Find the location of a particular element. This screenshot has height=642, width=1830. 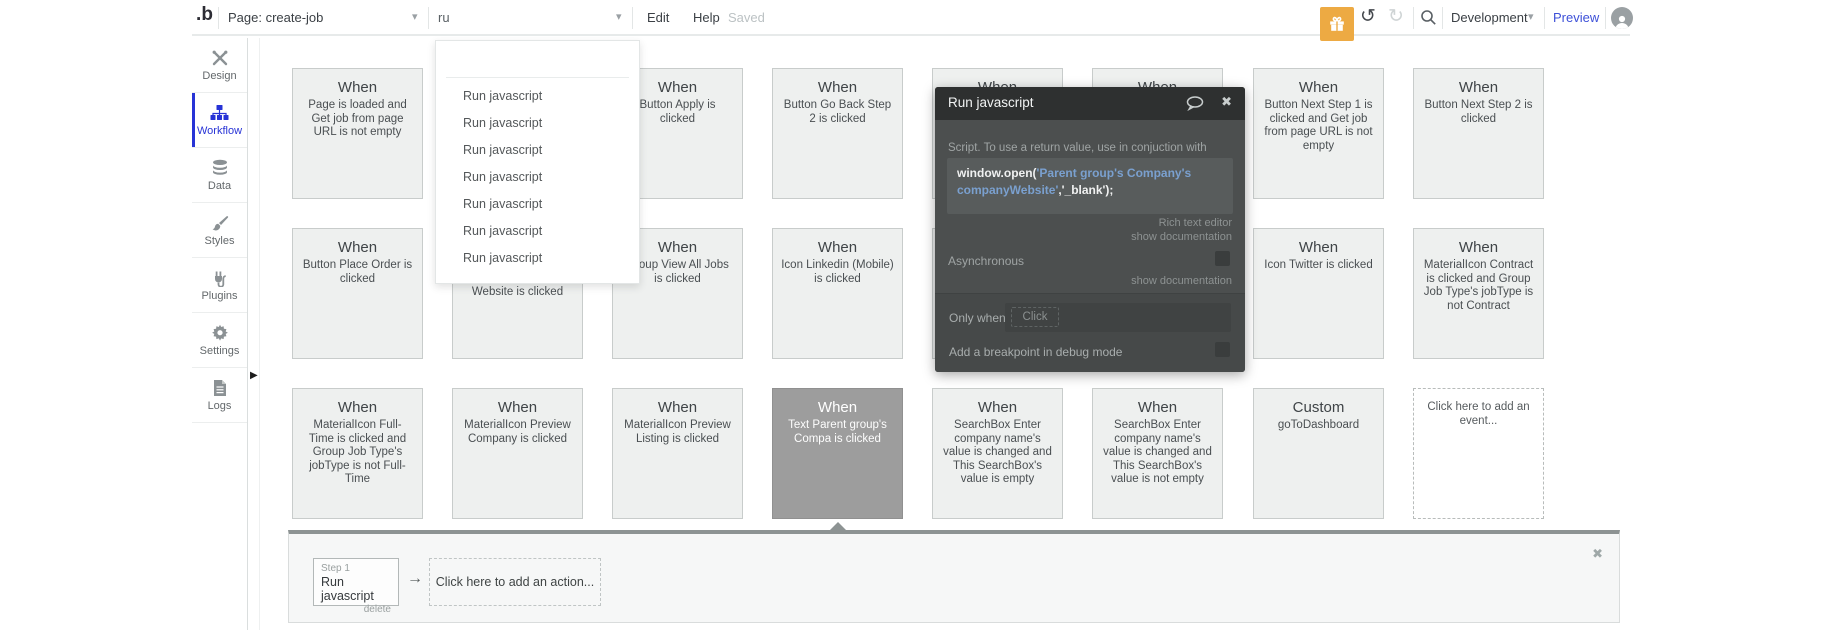

menu-edit: Edit is located at coordinates (658, 17).